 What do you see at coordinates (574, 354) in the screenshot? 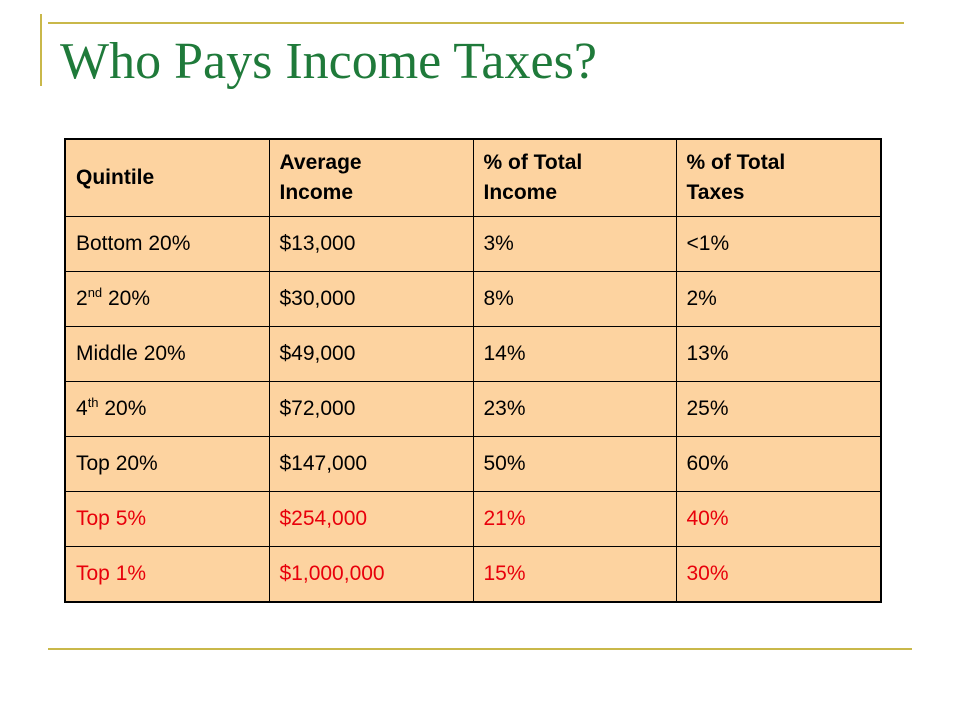
I see `cell-pct-total-income: 14%` at bounding box center [574, 354].